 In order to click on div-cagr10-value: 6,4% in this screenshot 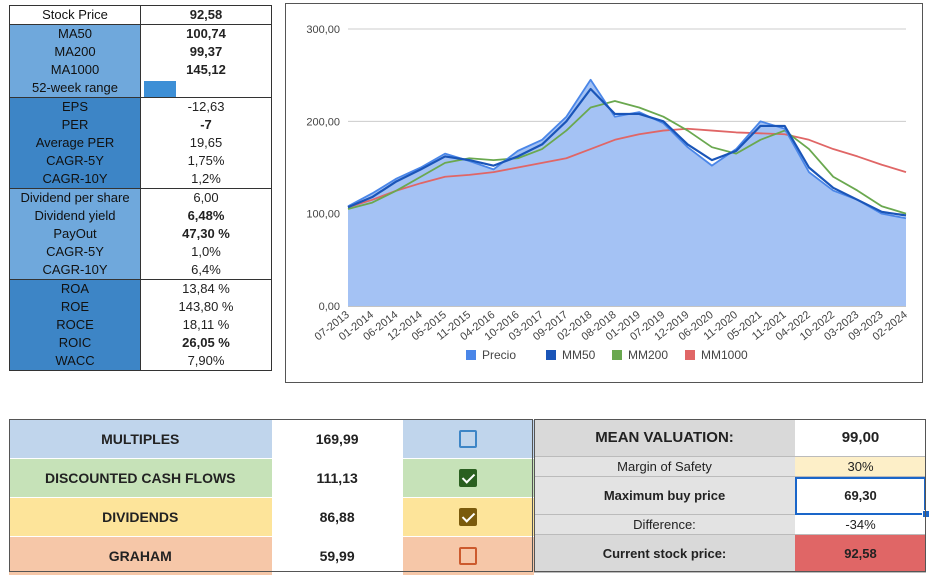, I will do `click(206, 270)`.